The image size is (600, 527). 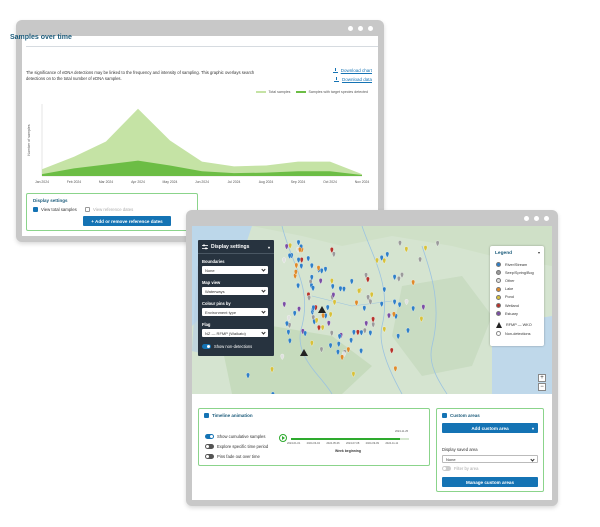 I want to click on add-reference-dates-button: + Add or remove reference dates, so click(x=127, y=221).